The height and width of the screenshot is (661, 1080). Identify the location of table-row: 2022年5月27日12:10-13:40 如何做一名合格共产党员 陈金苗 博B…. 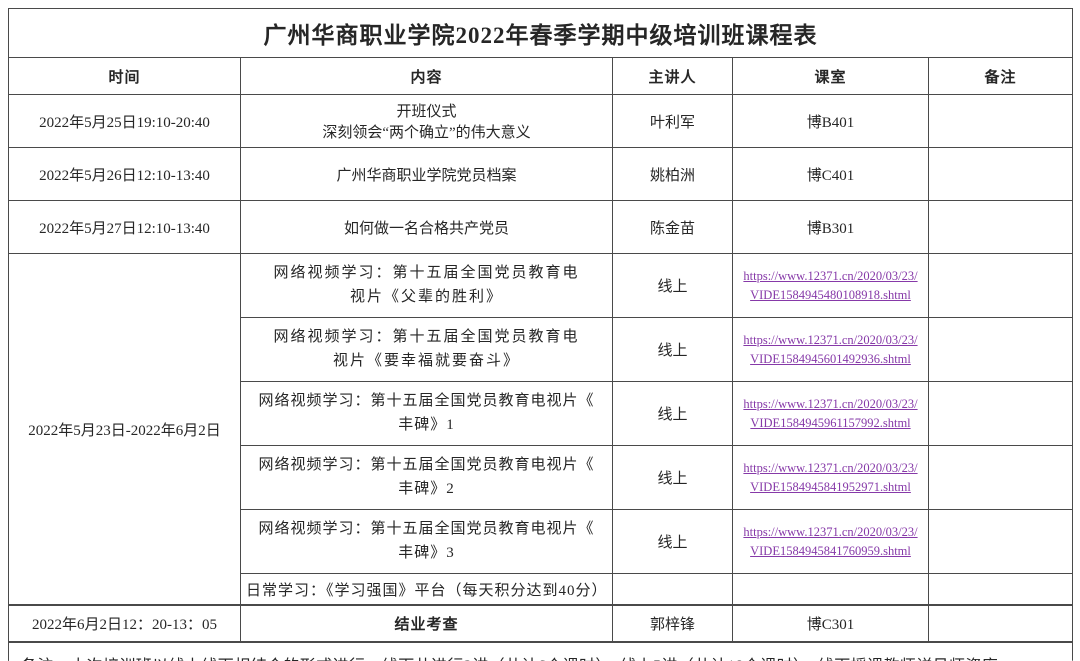
(540, 227).